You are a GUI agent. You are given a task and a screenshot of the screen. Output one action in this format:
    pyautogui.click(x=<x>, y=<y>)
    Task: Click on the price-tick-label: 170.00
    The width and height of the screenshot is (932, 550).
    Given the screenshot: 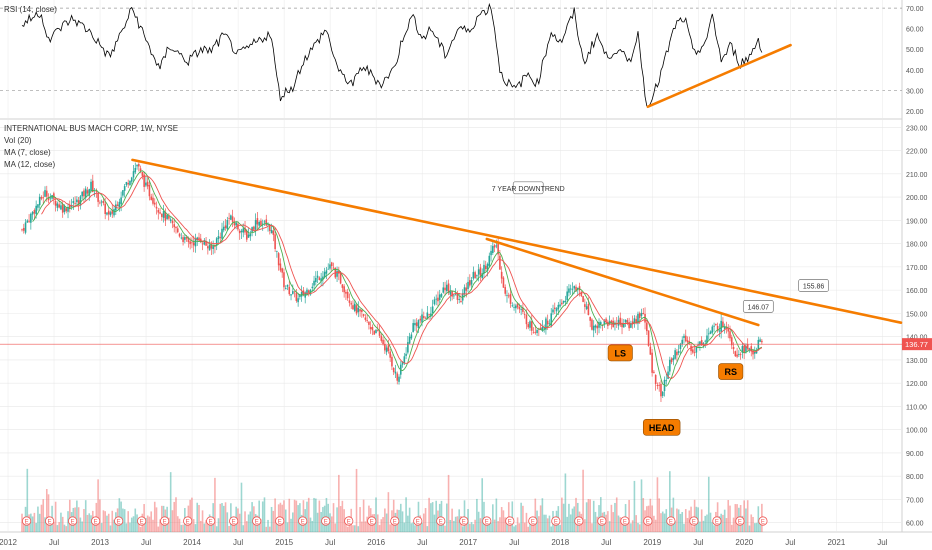 What is the action you would take?
    pyautogui.click(x=917, y=268)
    